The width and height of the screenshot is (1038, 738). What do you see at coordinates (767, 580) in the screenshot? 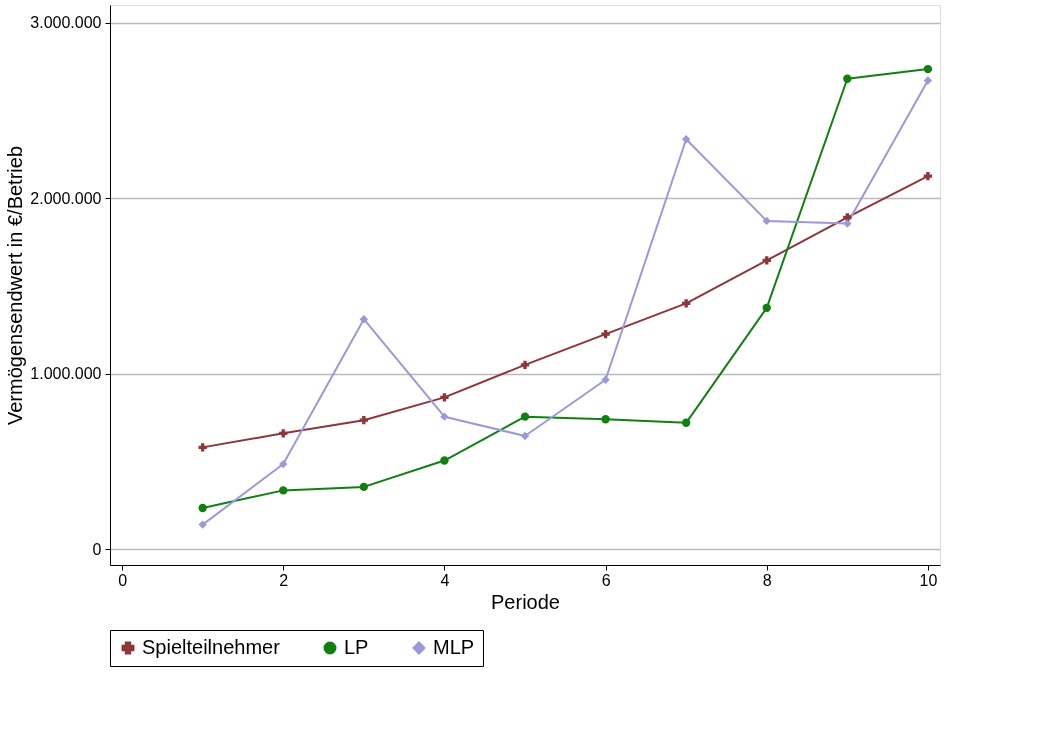
I see `x-tick-label: 8` at bounding box center [767, 580].